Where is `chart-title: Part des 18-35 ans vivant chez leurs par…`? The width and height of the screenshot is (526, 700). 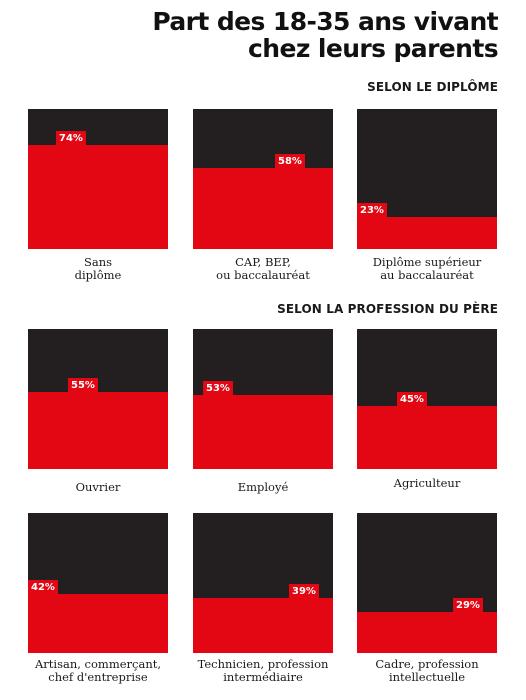
chart-title: Part des 18-35 ans vivant chez leurs par… is located at coordinates (288, 35).